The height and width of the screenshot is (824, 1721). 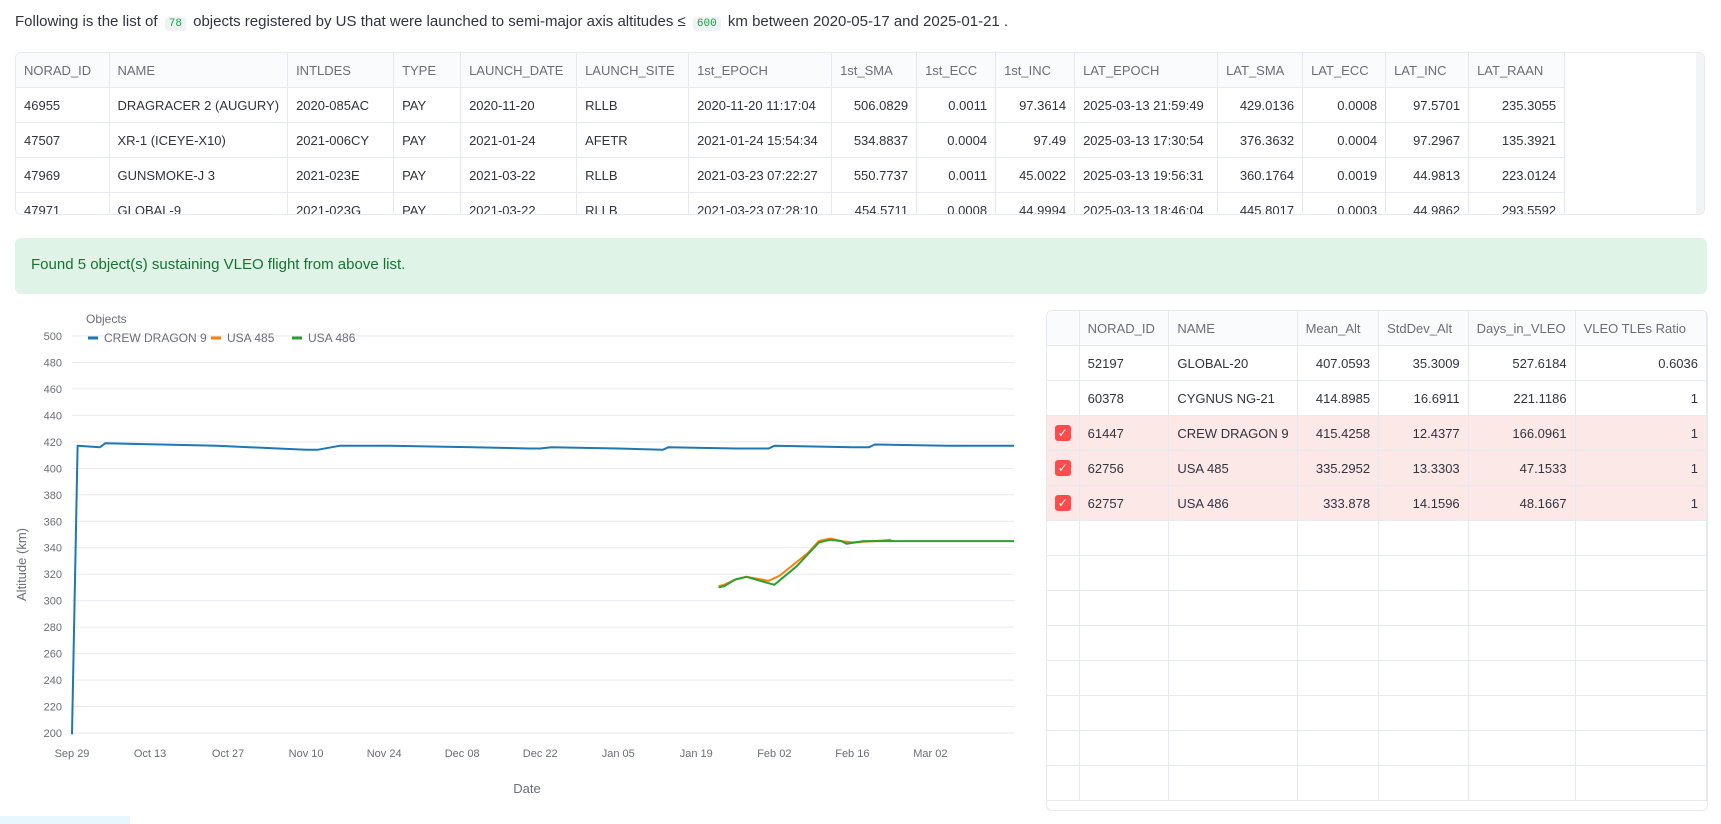 What do you see at coordinates (874, 140) in the screenshot?
I see `table-cell: 534.8837` at bounding box center [874, 140].